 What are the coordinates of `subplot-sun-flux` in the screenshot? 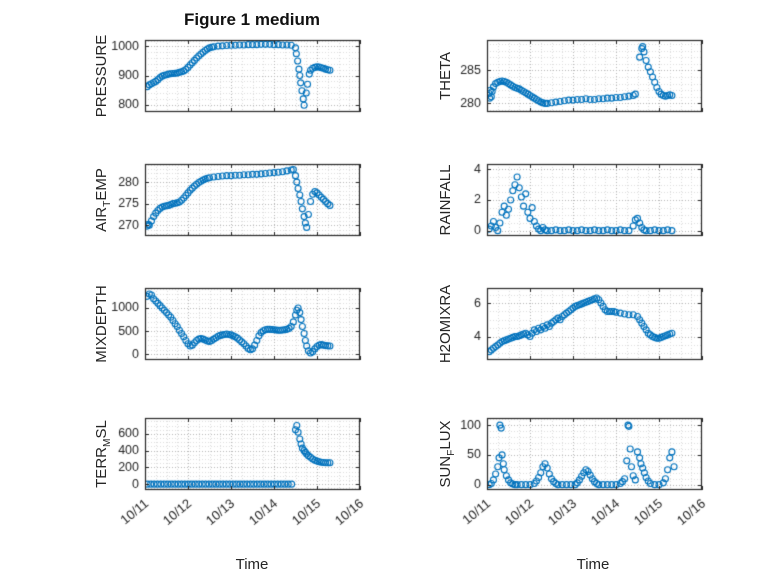 It's located at (569, 484).